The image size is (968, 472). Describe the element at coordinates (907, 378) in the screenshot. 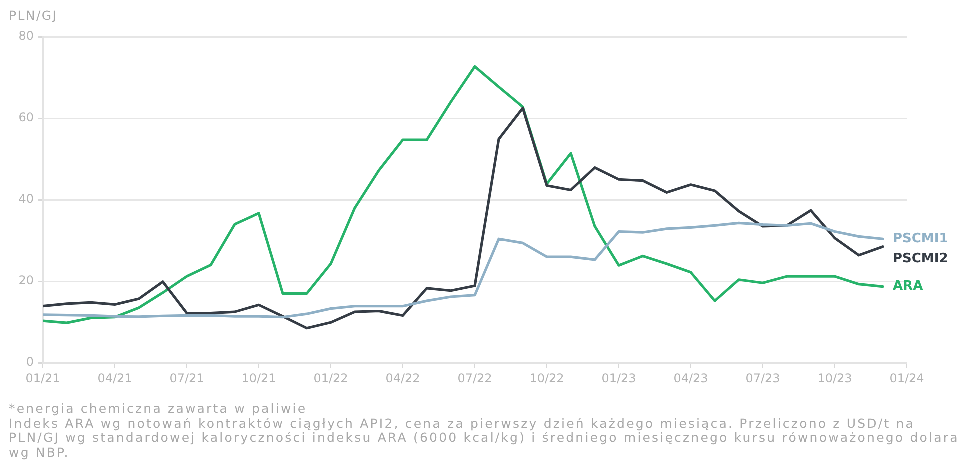

I see `x-tick-label: 01/24` at that location.